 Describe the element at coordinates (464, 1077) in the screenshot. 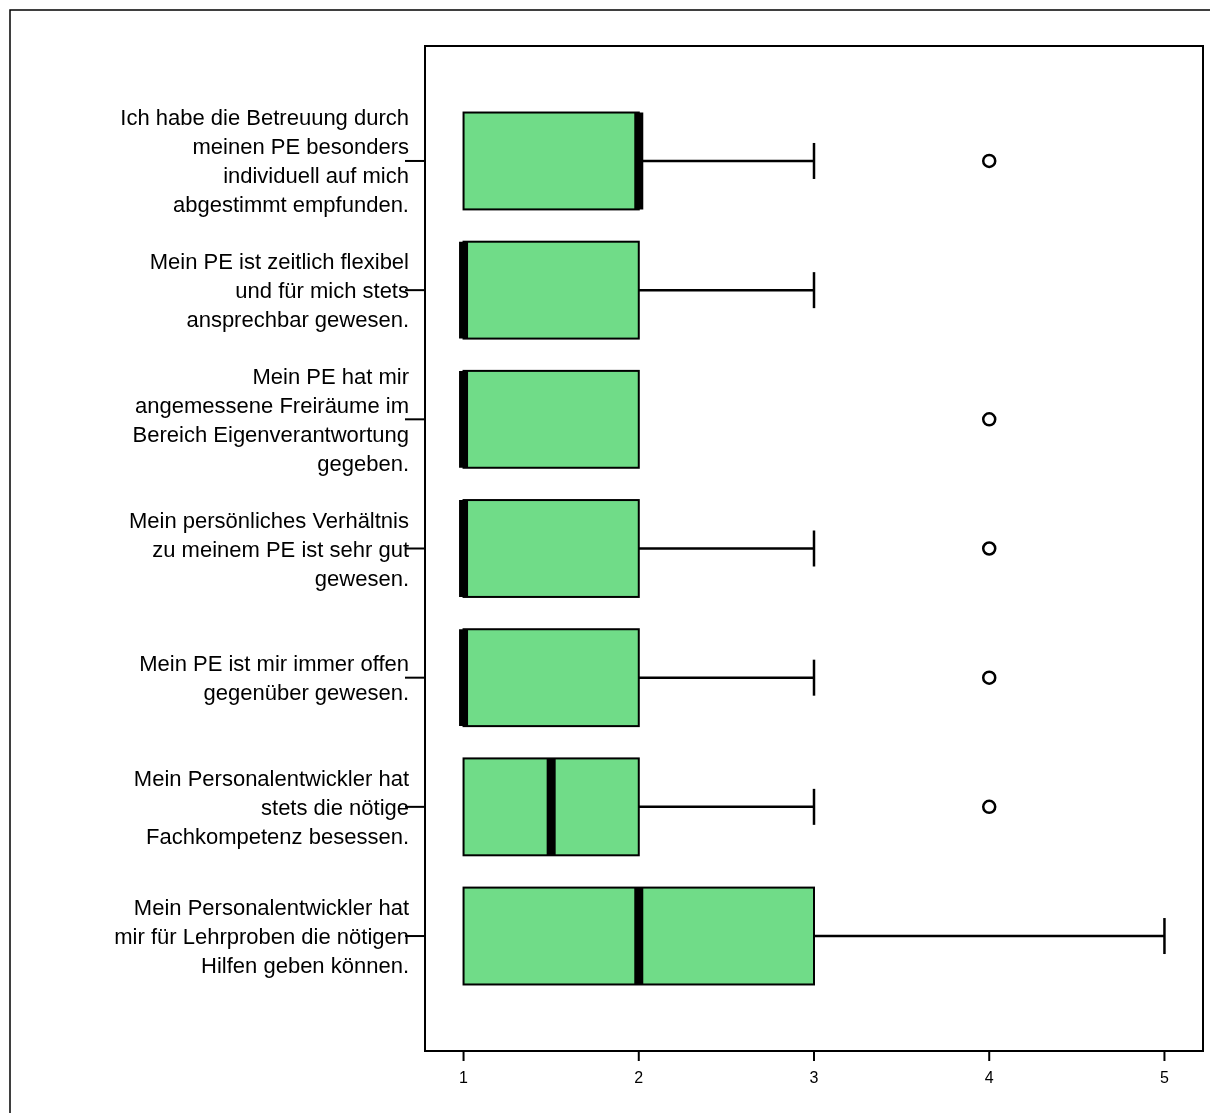

I see `x-tick-label: 1` at that location.